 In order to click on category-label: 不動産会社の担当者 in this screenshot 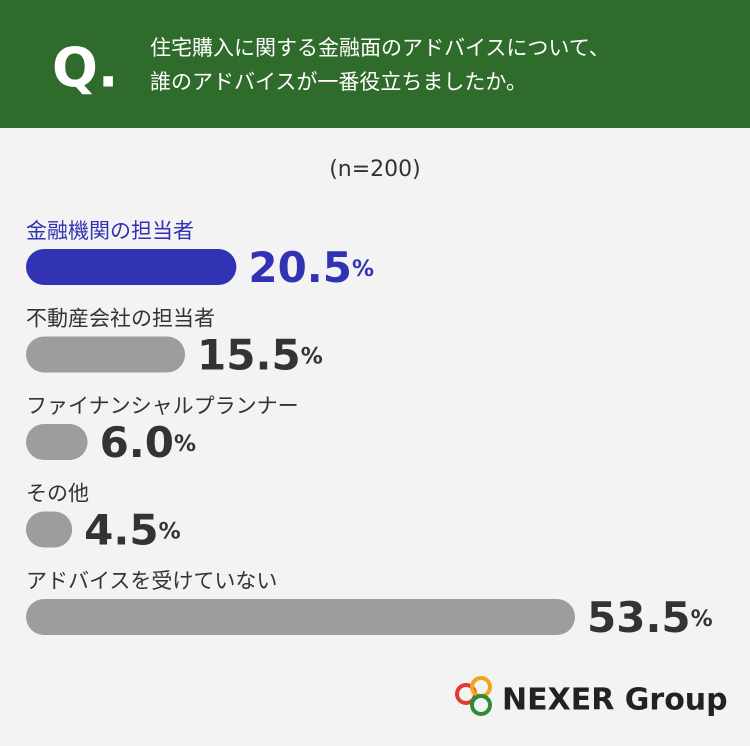, I will do `click(120, 319)`.